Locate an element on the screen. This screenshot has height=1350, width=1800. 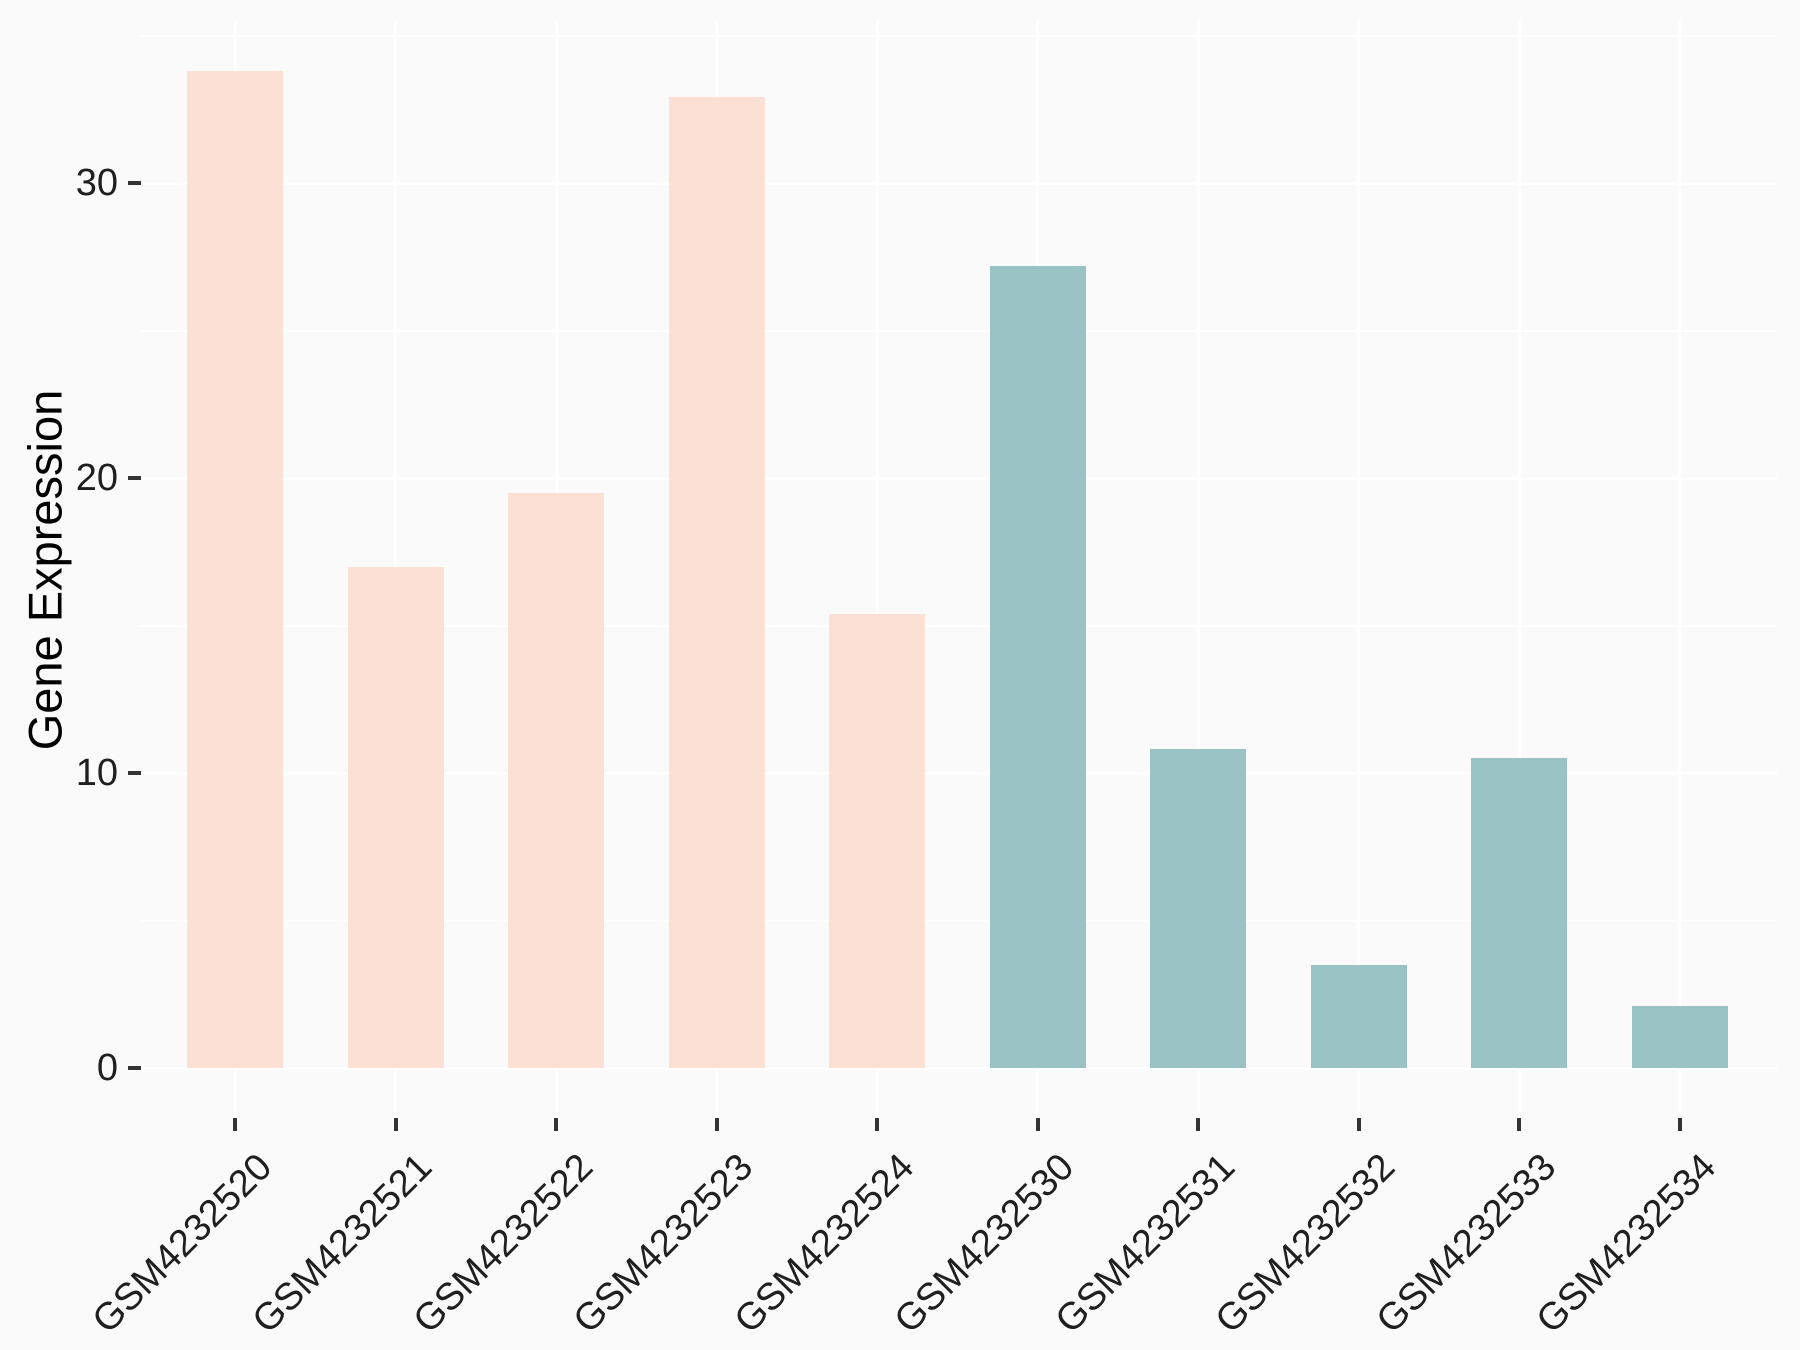
bar-GSM4232532 is located at coordinates (1358, 1016).